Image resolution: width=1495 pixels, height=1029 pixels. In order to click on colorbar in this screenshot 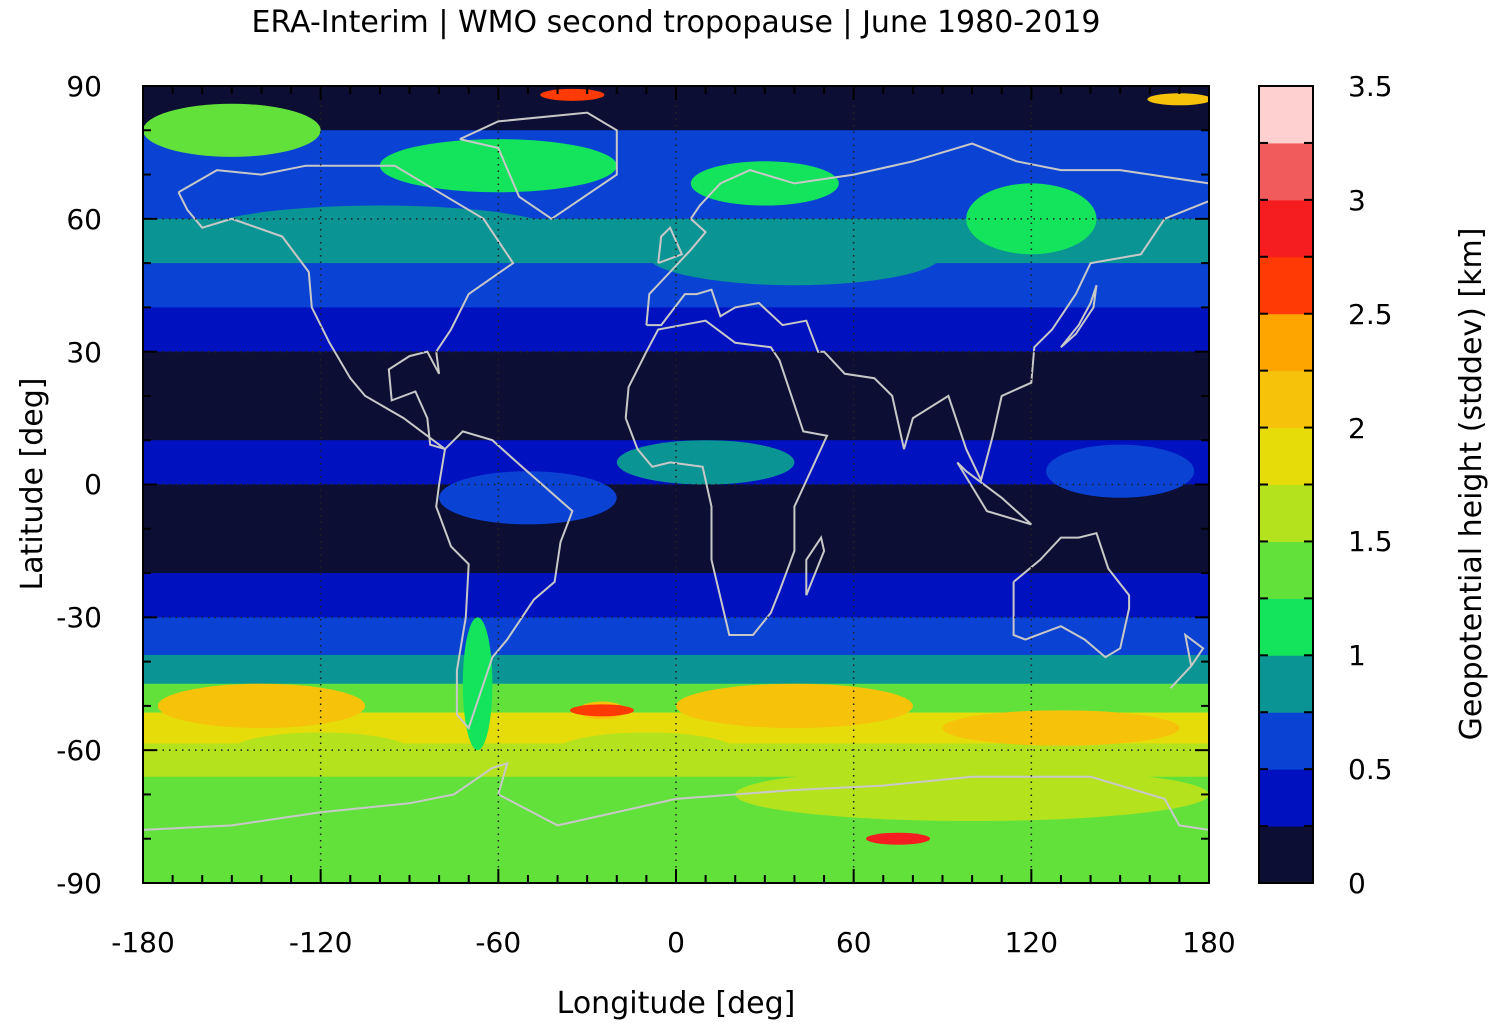, I will do `click(1286, 484)`.